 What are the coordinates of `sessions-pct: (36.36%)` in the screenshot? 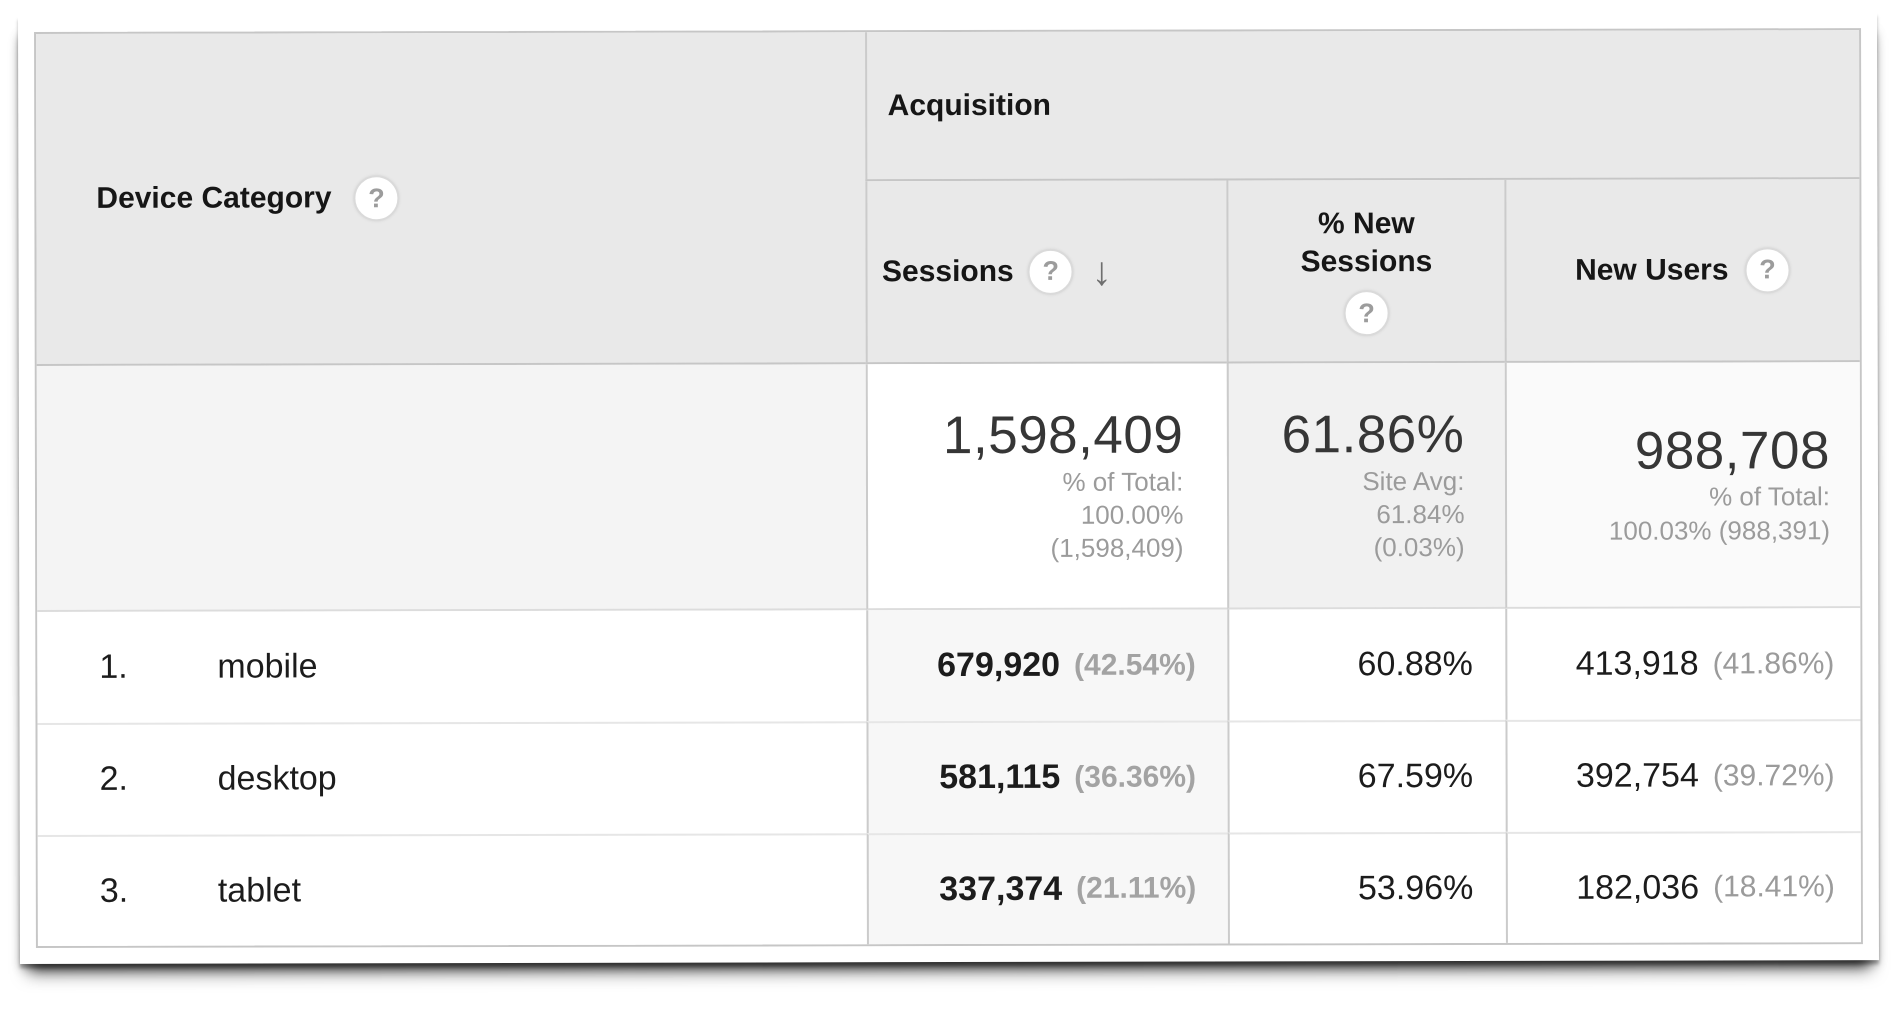 It's located at (1135, 777).